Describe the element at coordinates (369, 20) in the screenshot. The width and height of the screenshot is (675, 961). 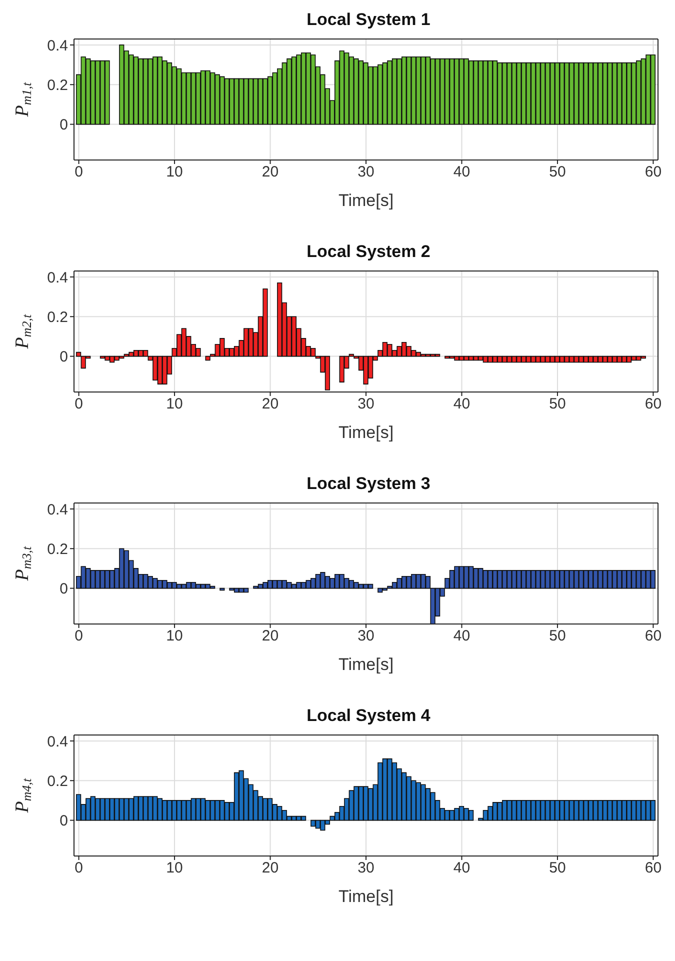
I see `chart-title: Local System 1` at that location.